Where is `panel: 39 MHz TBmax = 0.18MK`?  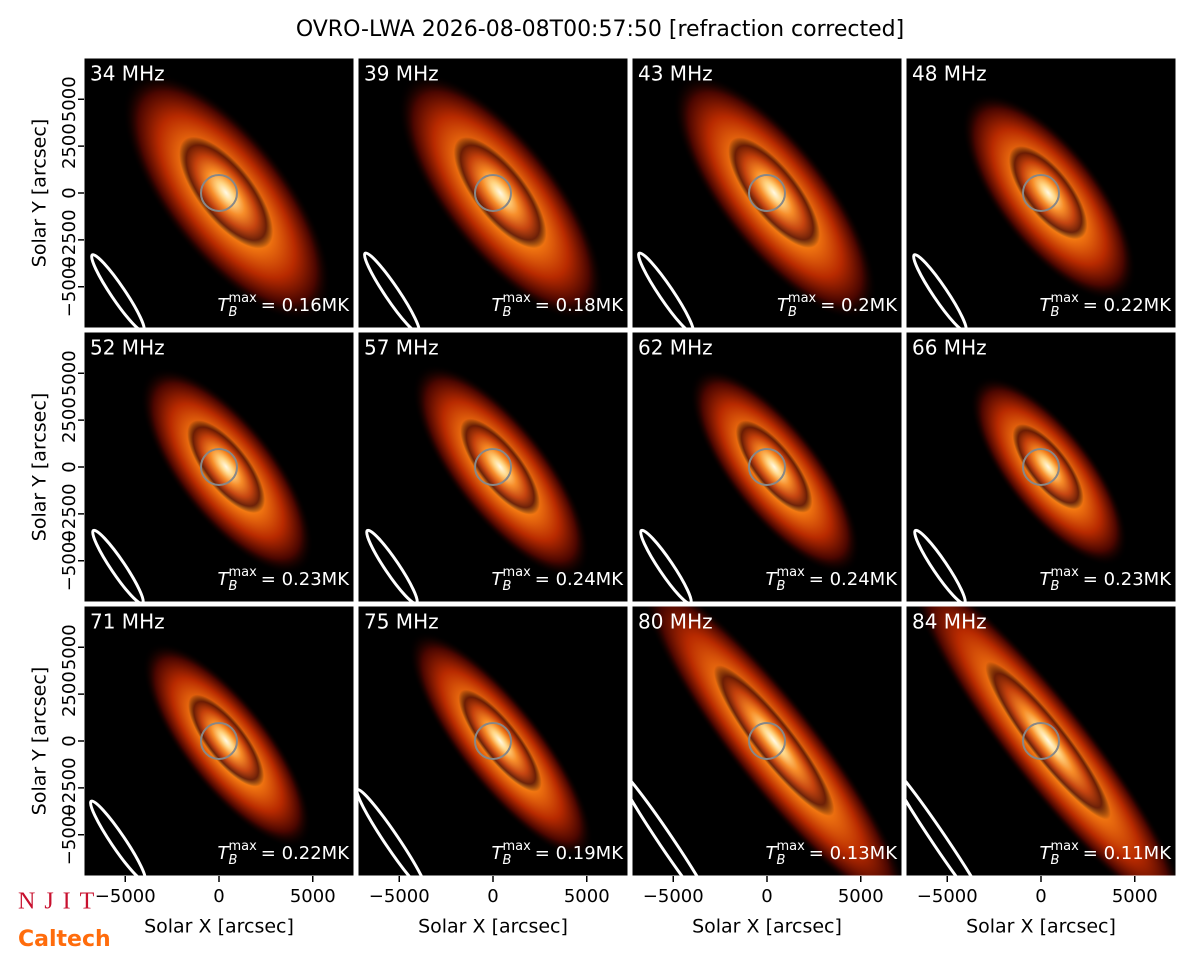
panel: 39 MHz TBmax = 0.18MK is located at coordinates (493, 193).